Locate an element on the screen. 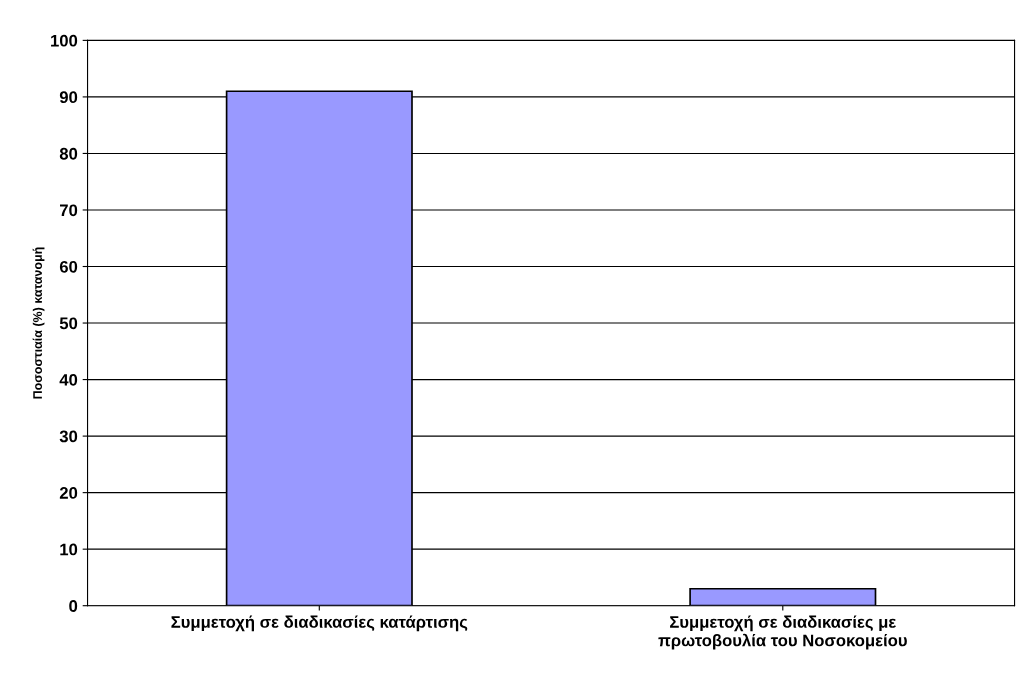  x-tick-label: Συμμετοχή σε διαδικασίες με πρωτοβουλία του Νοσοκομείου is located at coordinates (782, 632).